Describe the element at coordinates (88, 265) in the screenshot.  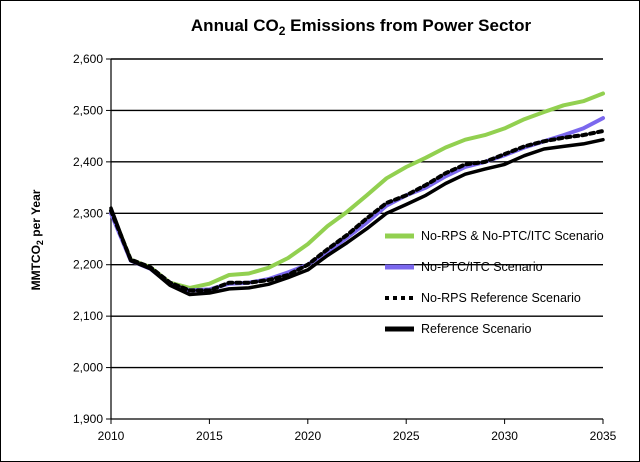
I see `y-tick-label: 2,200` at that location.